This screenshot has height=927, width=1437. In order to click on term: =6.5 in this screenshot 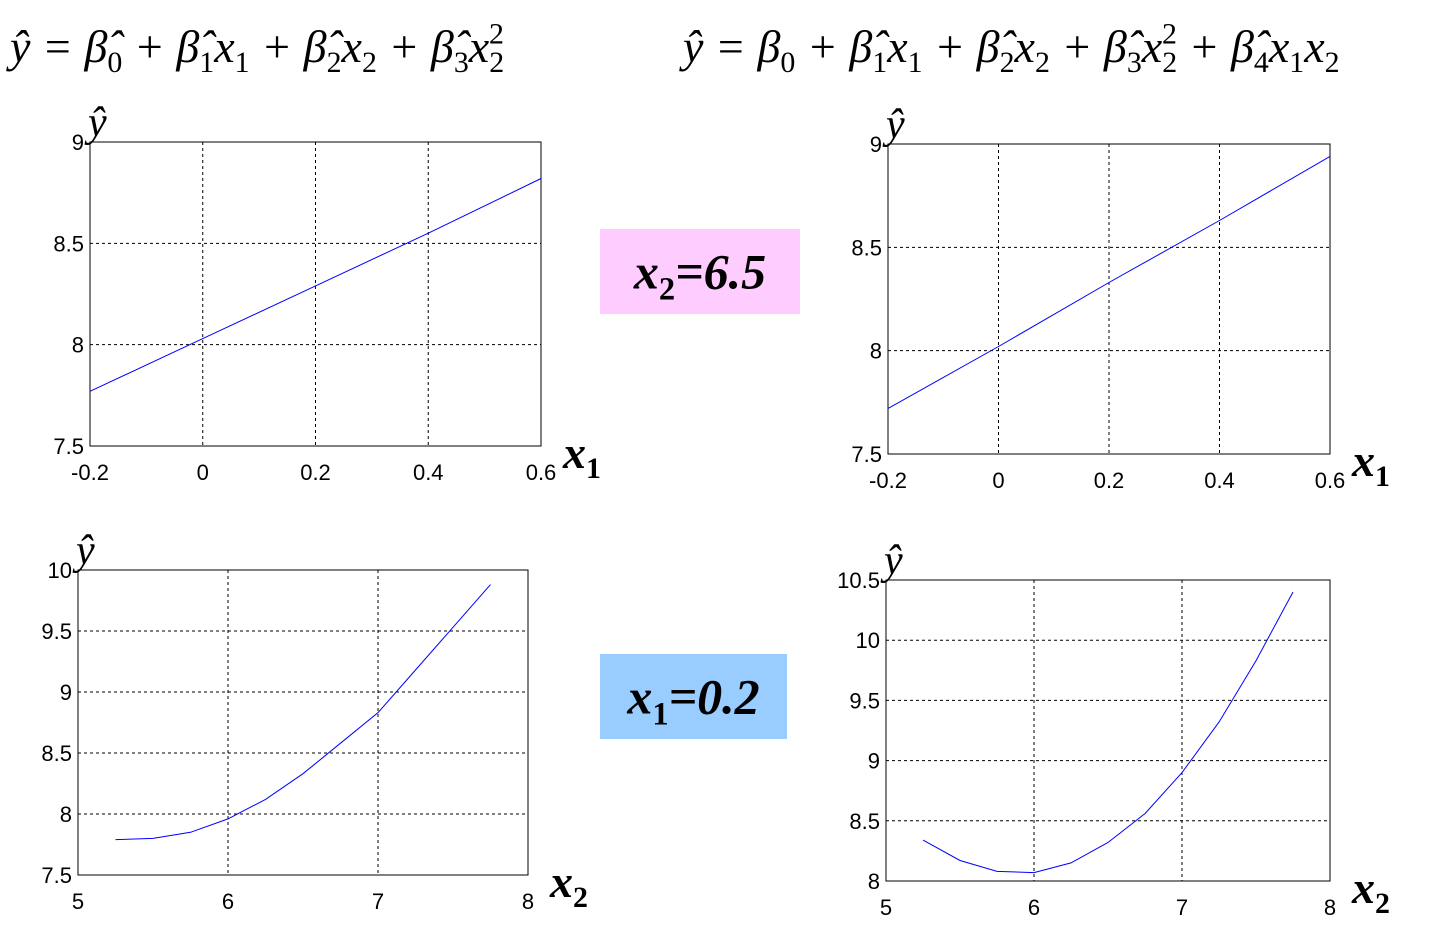, I will do `click(720, 272)`.